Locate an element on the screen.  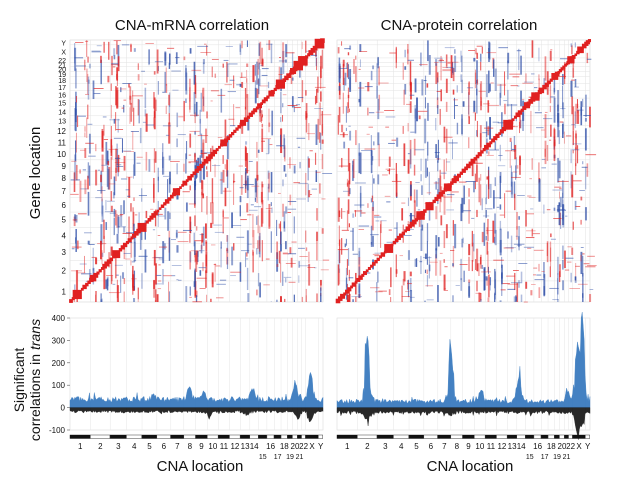
chromosome-label: 22 is located at coordinates (303, 446).